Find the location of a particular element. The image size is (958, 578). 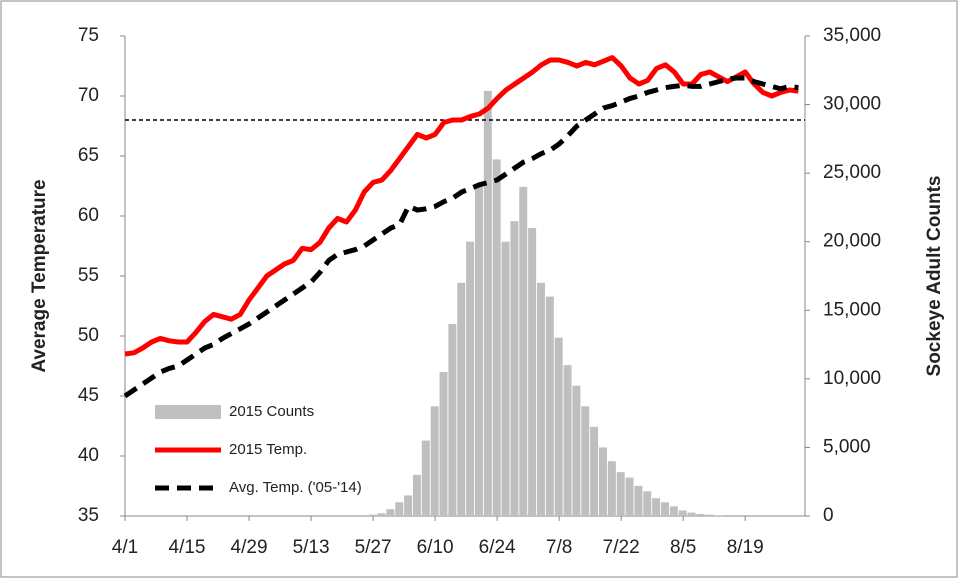

x-tick-label: 4/15 is located at coordinates (187, 547).